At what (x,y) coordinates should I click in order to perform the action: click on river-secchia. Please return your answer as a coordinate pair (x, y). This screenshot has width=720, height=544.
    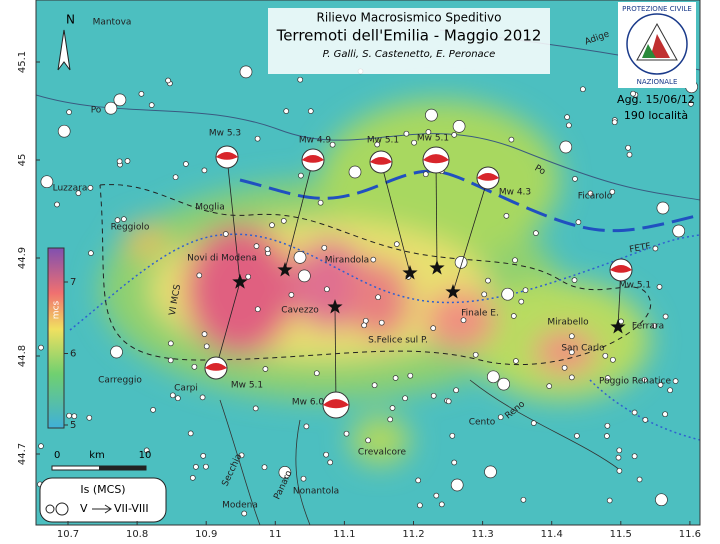
    Looking at the image, I should click on (240, 462).